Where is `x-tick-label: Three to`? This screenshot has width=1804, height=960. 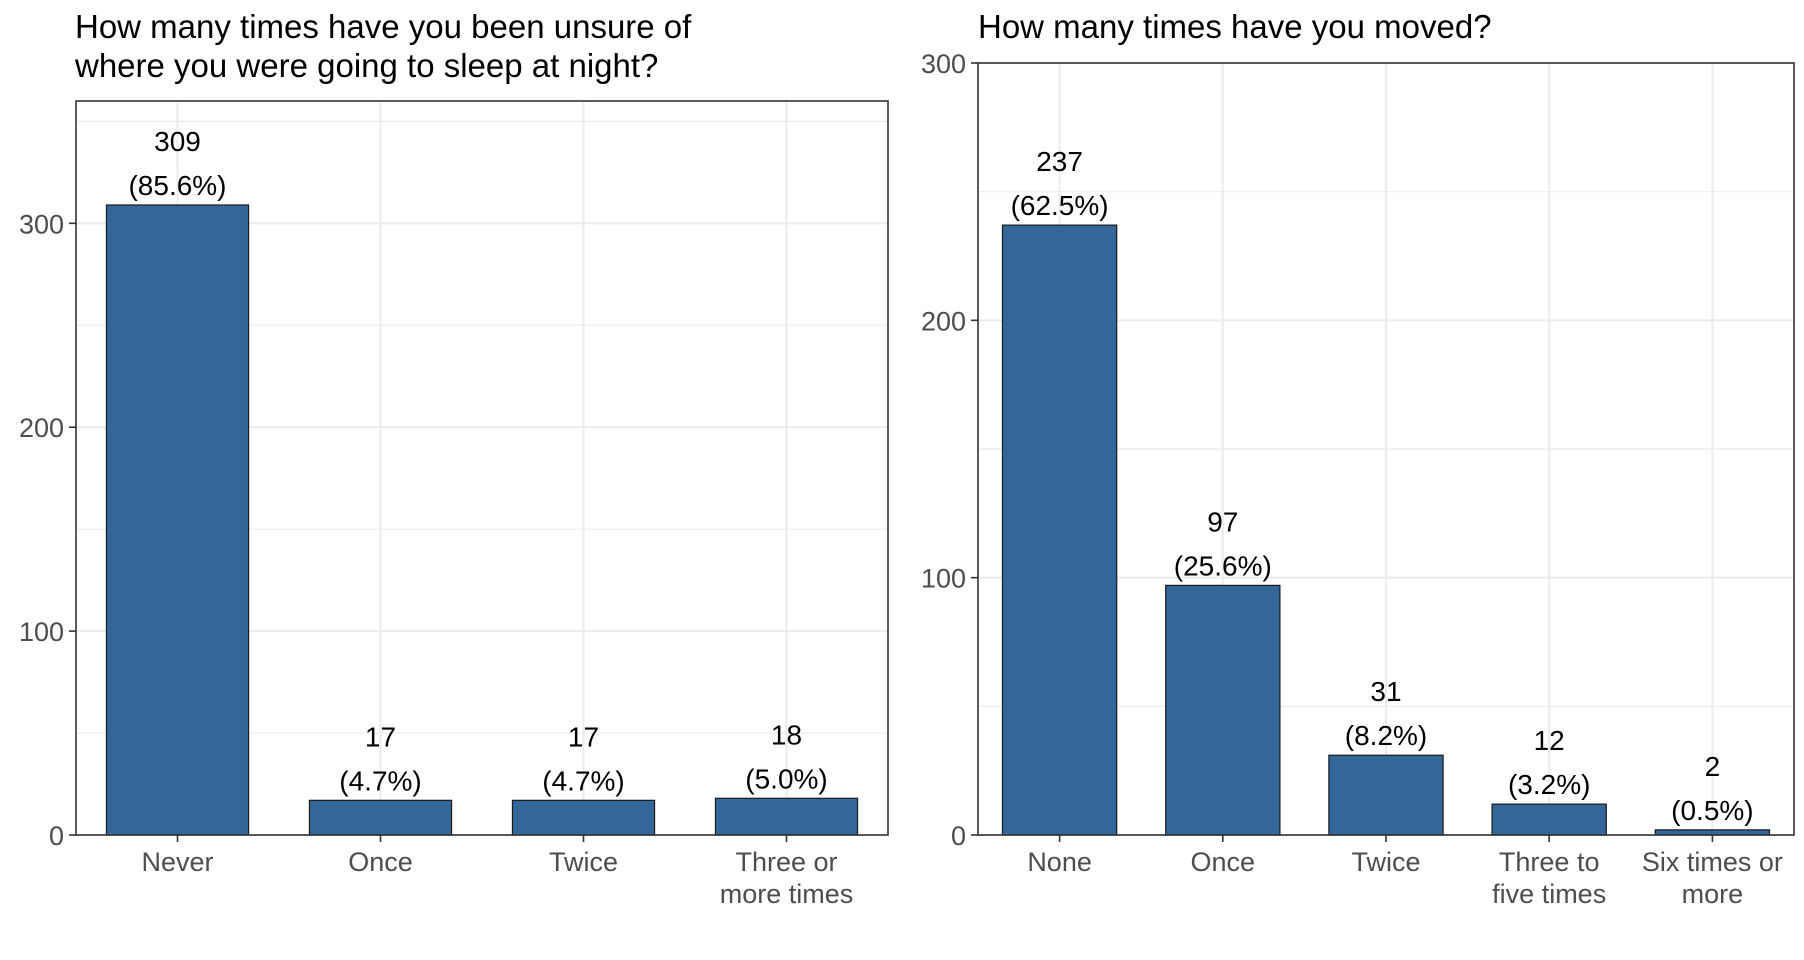 x-tick-label: Three to is located at coordinates (1549, 862).